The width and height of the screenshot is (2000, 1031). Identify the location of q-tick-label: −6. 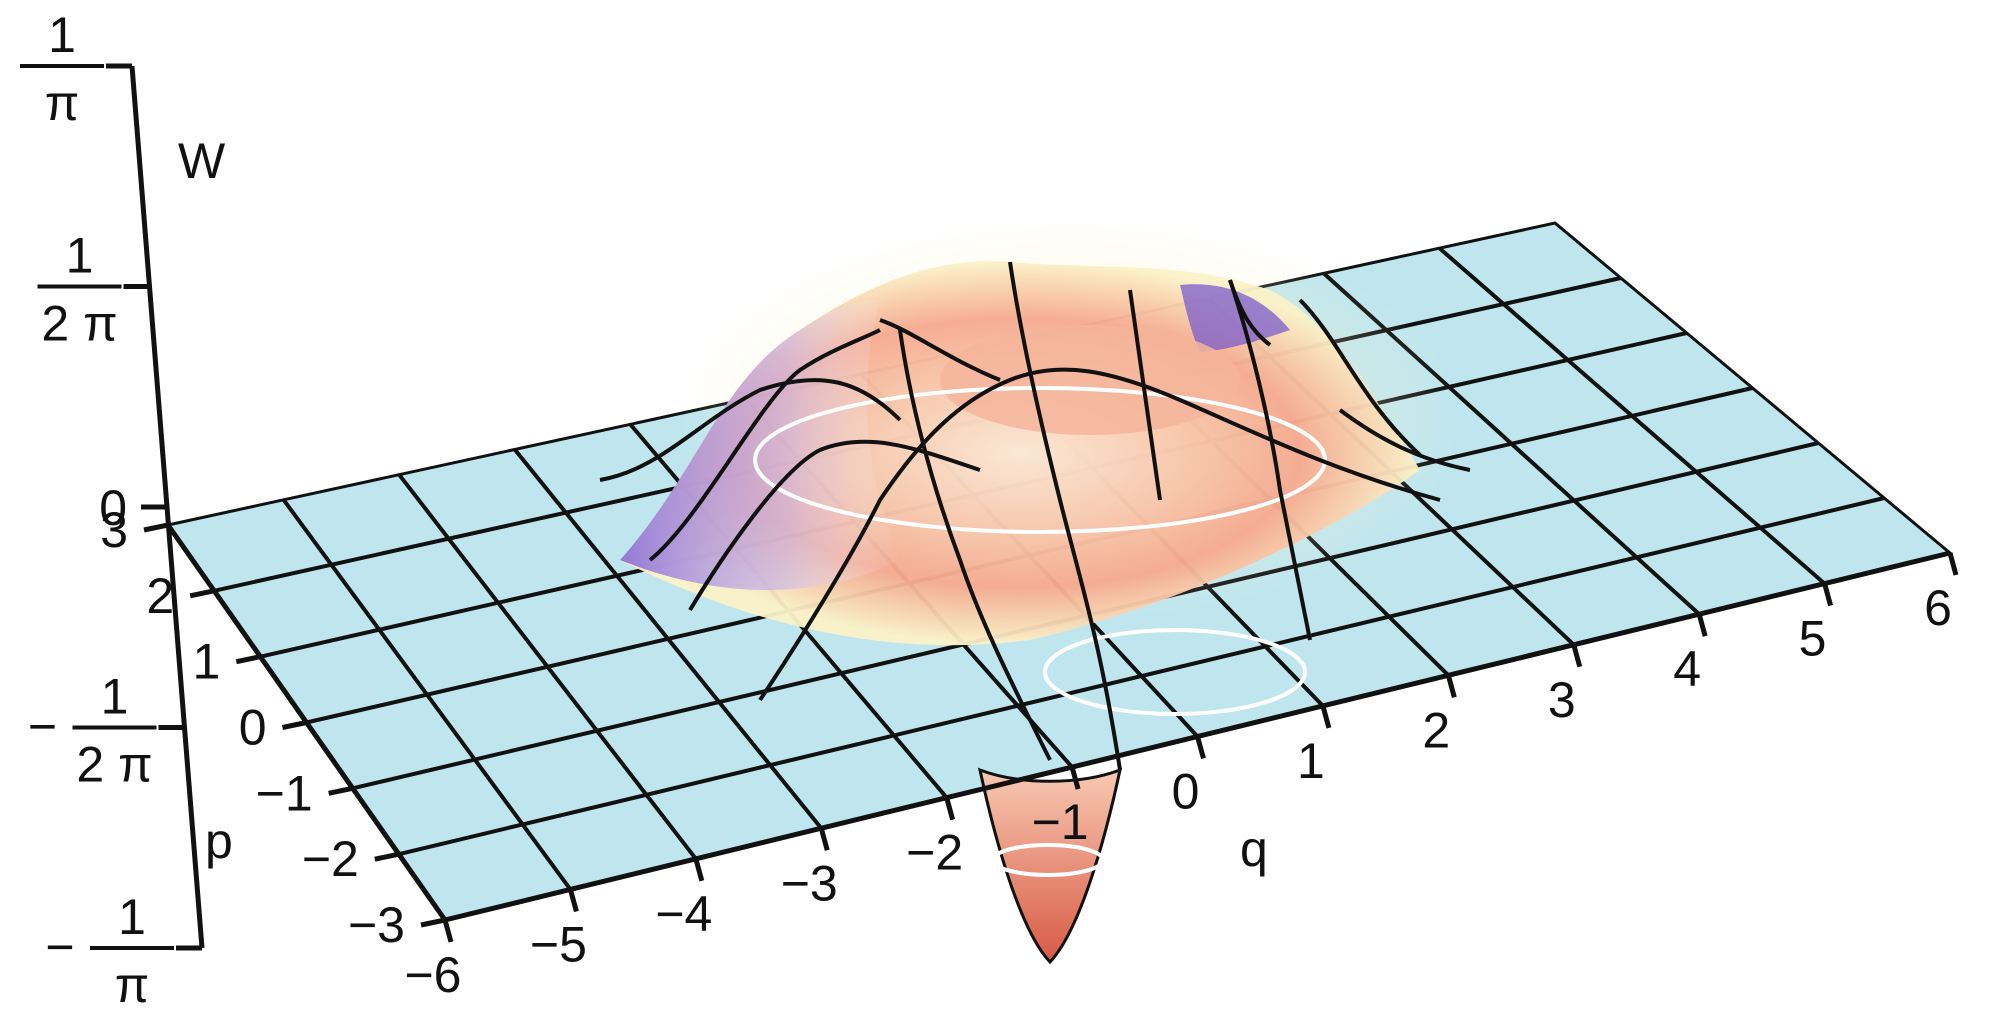
(432, 975).